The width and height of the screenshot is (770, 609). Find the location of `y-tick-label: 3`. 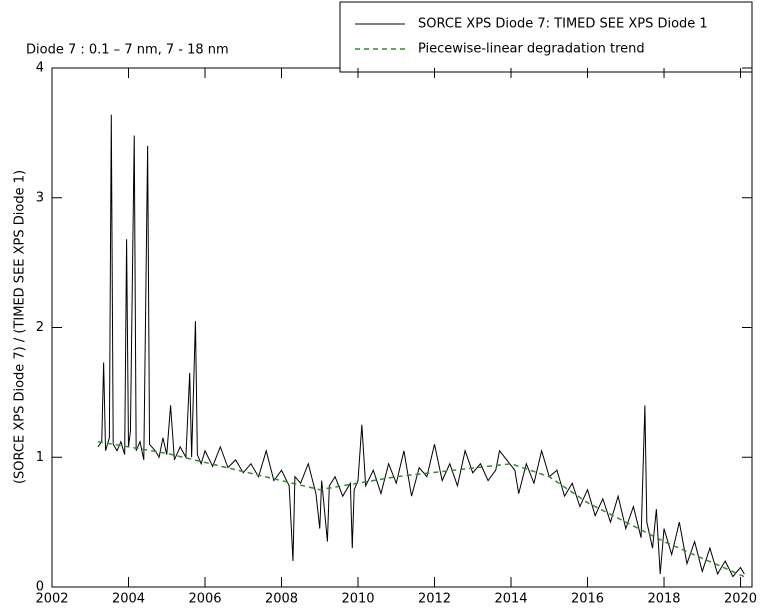

y-tick-label: 3 is located at coordinates (40, 197).